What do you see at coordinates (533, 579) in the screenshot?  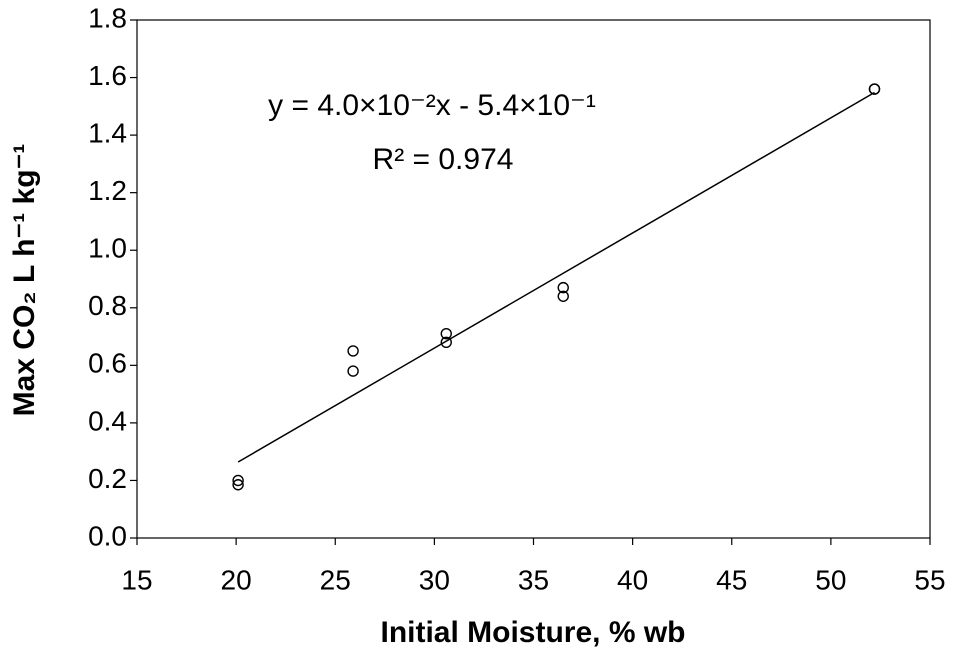 I see `x-tick-label: 35` at bounding box center [533, 579].